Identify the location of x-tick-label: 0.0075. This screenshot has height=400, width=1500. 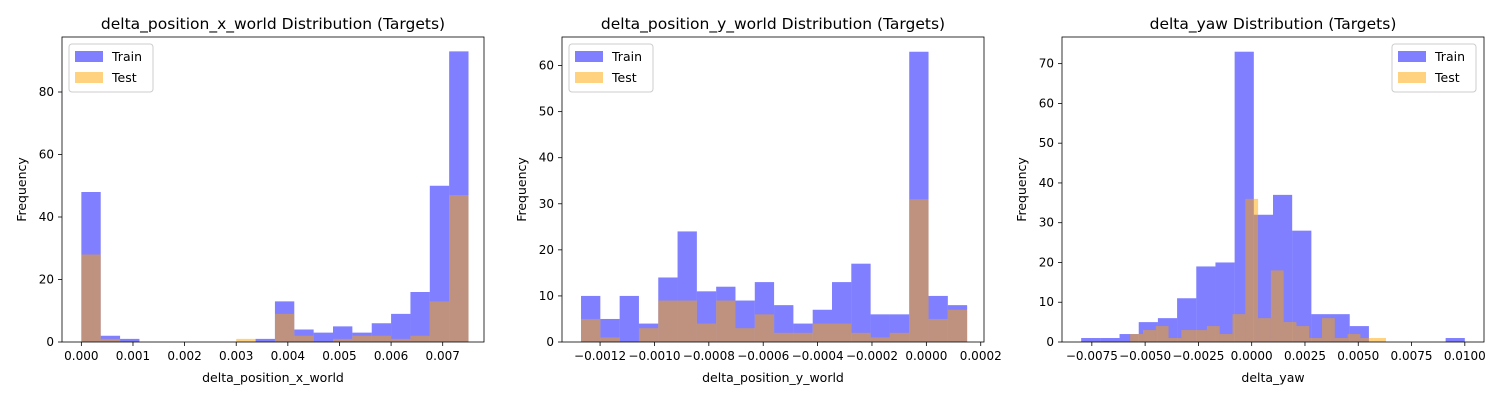
(1412, 356).